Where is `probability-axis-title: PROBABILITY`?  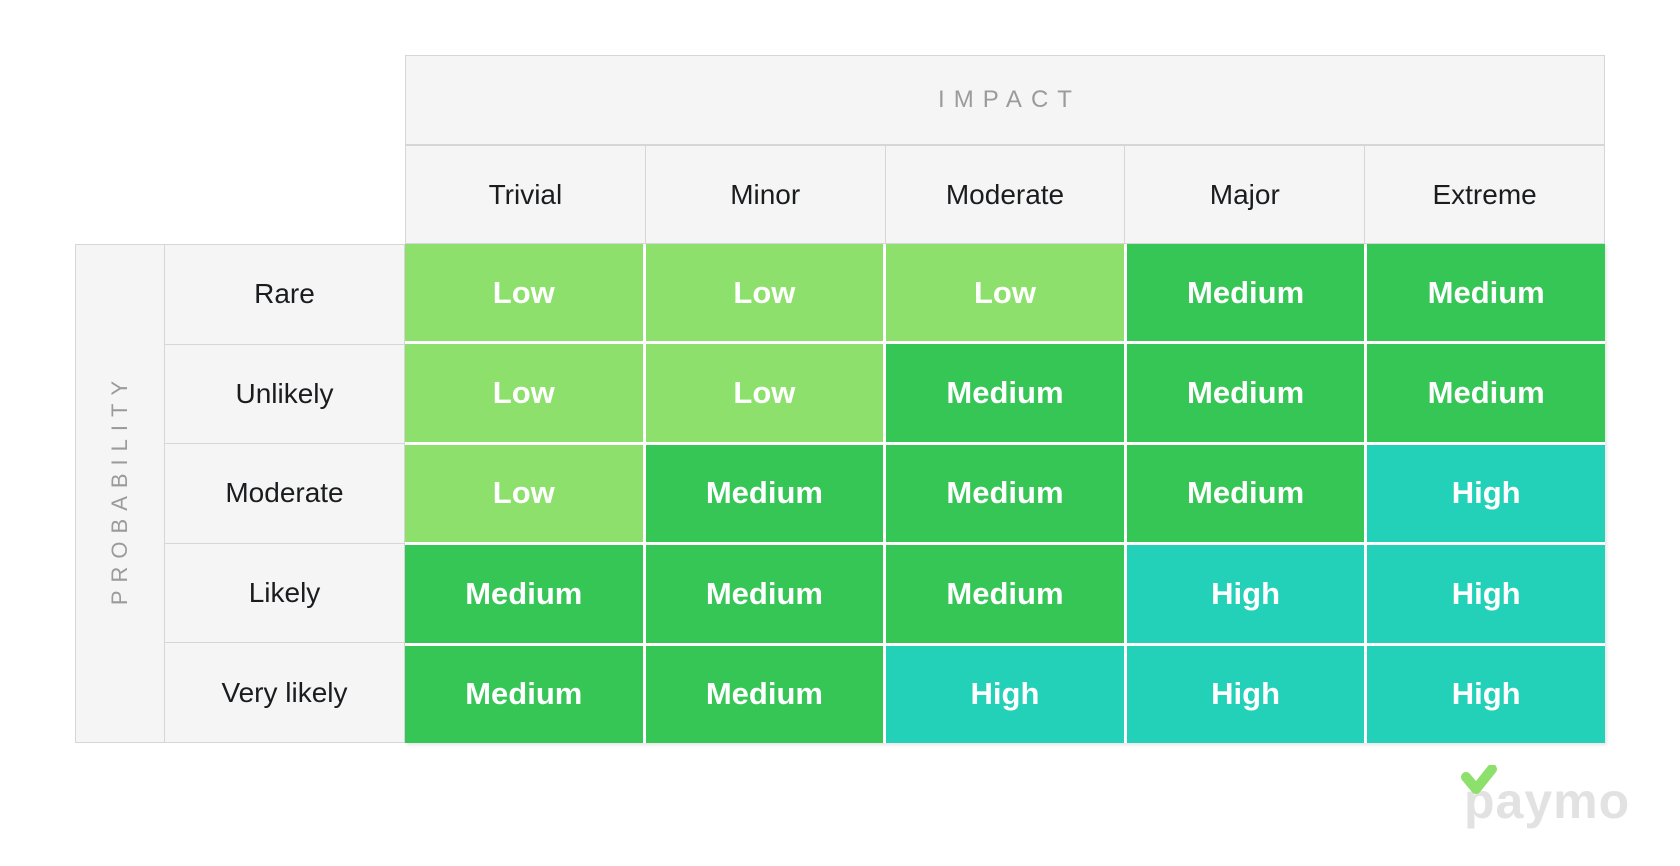 probability-axis-title: PROBABILITY is located at coordinates (119, 489).